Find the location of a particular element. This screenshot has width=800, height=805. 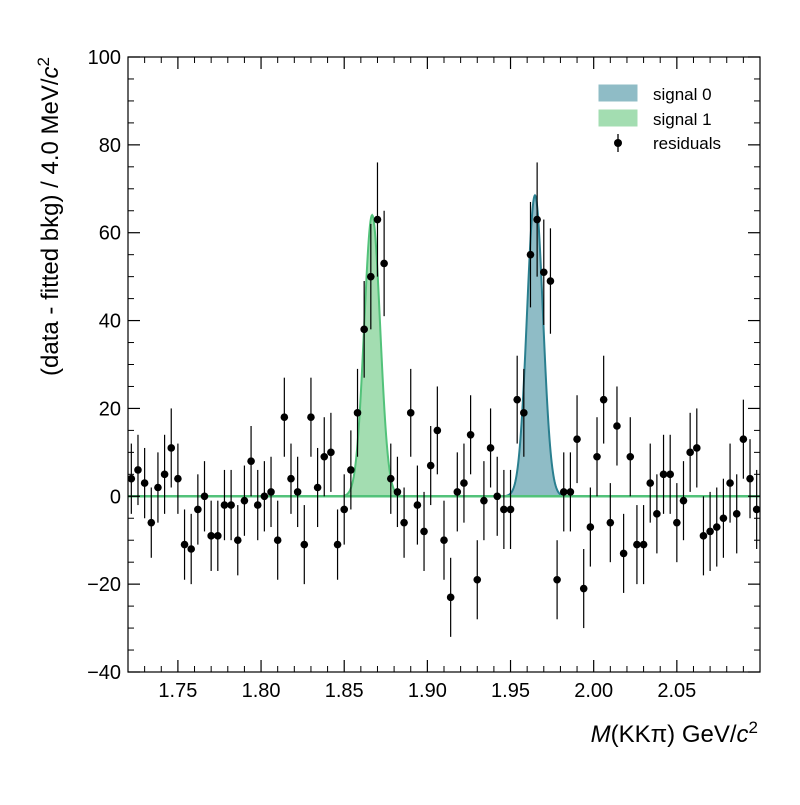

x-tick-labels: 1.75 1.80 1.85 1.90 1.95 2.00 2.05 is located at coordinates (427, 691).